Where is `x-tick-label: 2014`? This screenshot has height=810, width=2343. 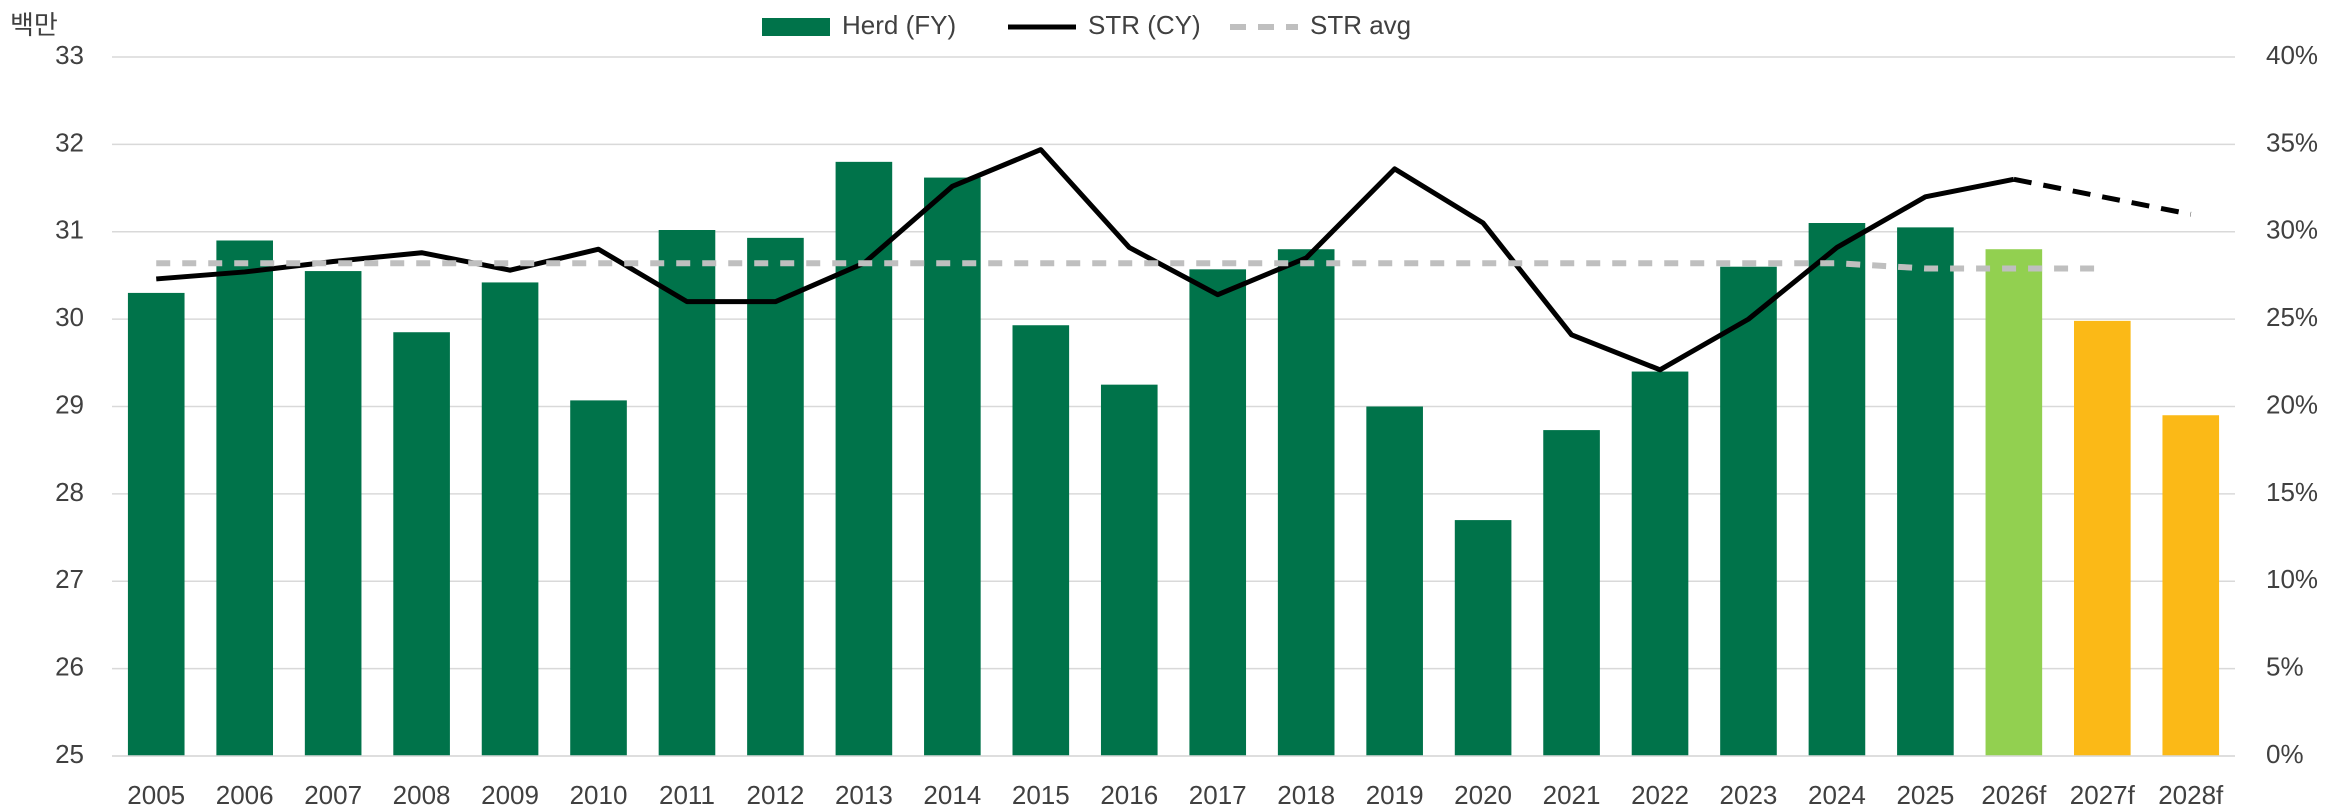
x-tick-label: 2014 is located at coordinates (952, 795).